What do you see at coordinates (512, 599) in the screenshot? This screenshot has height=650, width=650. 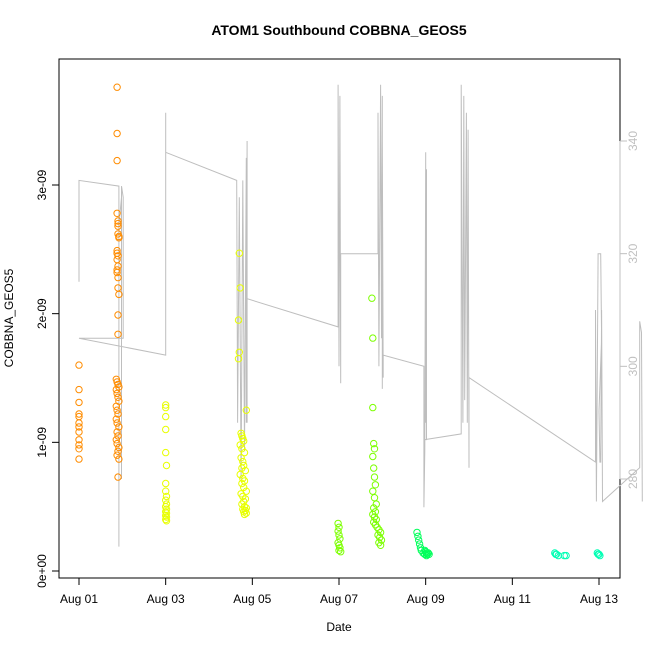 I see `x-tick-label: Aug 11` at bounding box center [512, 599].